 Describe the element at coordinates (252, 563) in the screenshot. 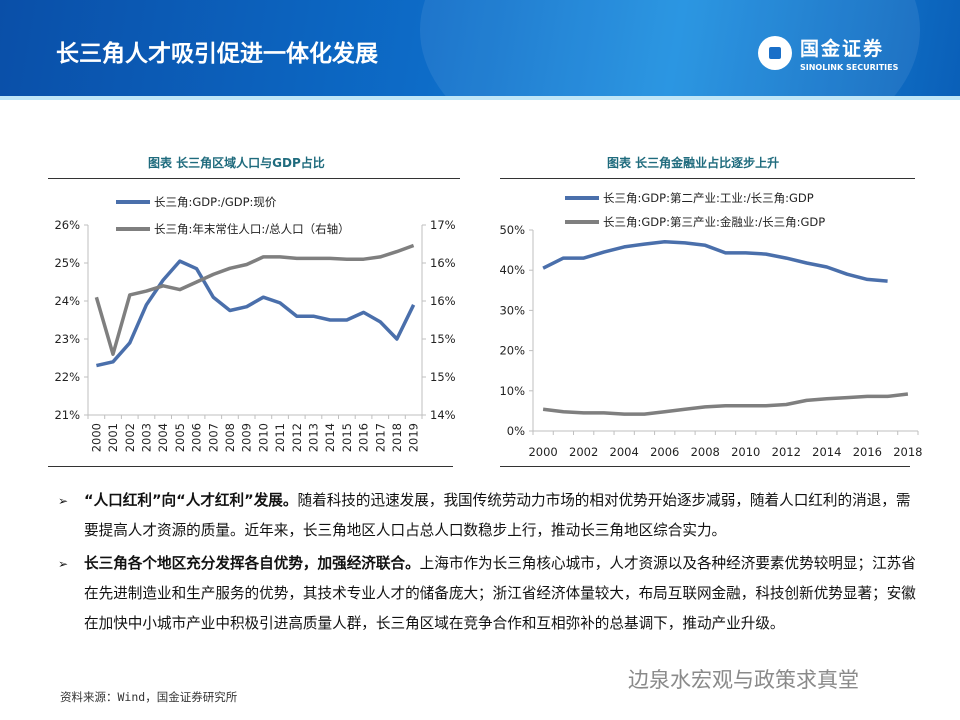

I see `paragraph-2-lead: 长三角各个地区充分发挥各自优势，加强经济联合。` at that location.